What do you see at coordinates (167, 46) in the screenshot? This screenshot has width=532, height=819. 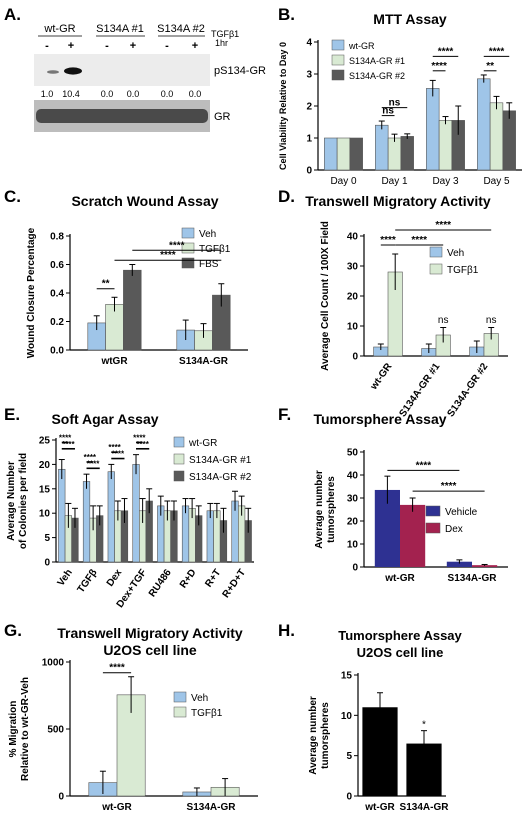 I see `treatment-sign: -` at bounding box center [167, 46].